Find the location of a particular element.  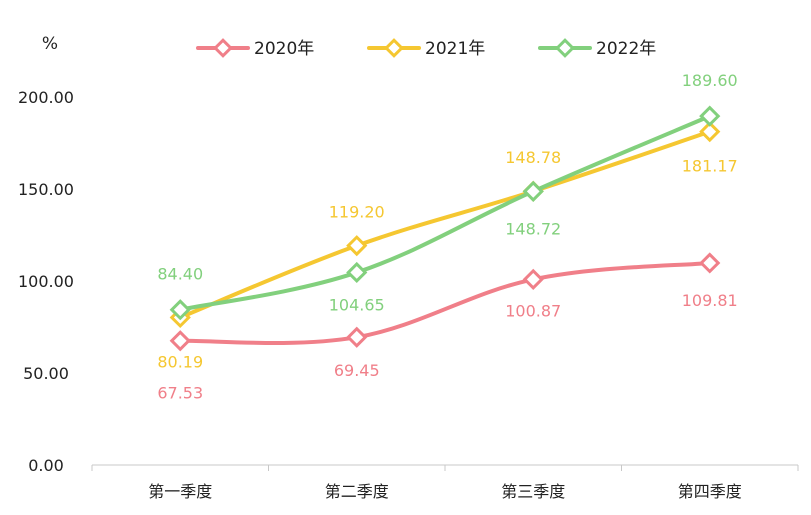

data-label: 100.87 is located at coordinates (533, 310).